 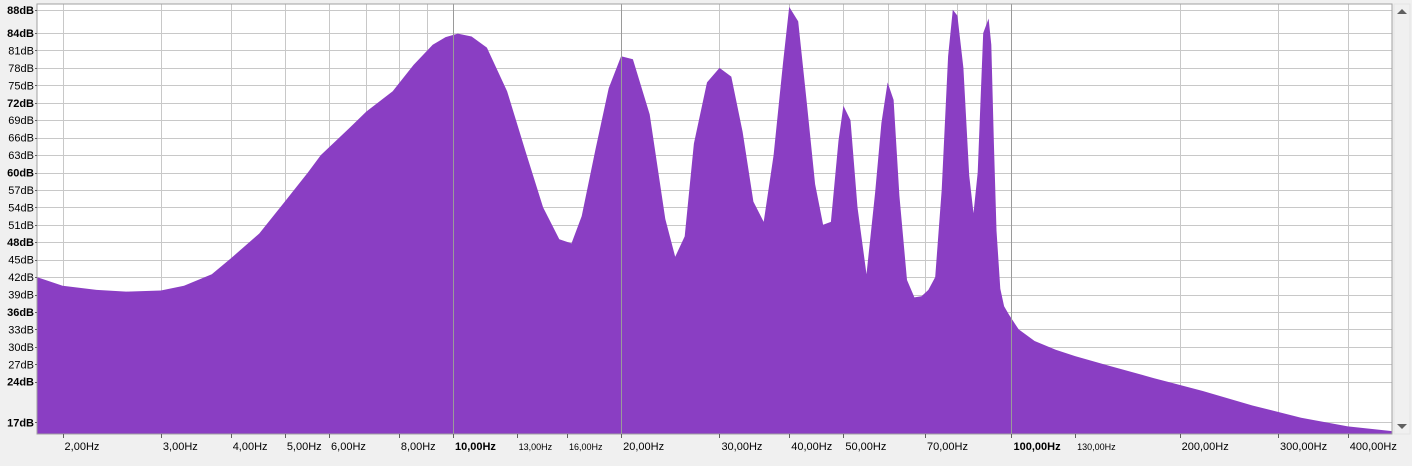 I want to click on y-tick-label: 30dB, so click(x=21, y=348).